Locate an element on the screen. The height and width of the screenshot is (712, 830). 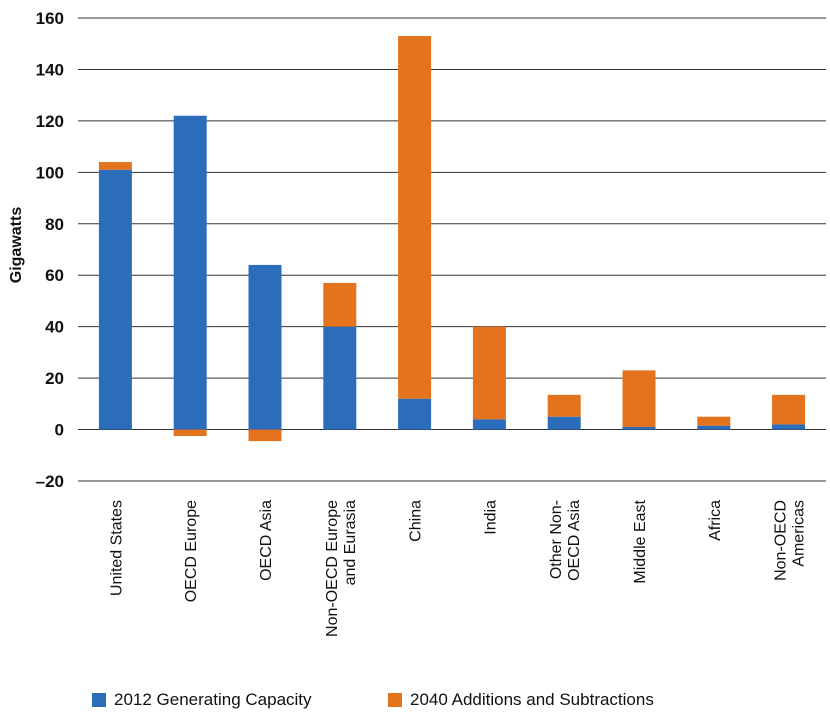
legend-label-2012: 2012 Generating Capacity is located at coordinates (213, 699).